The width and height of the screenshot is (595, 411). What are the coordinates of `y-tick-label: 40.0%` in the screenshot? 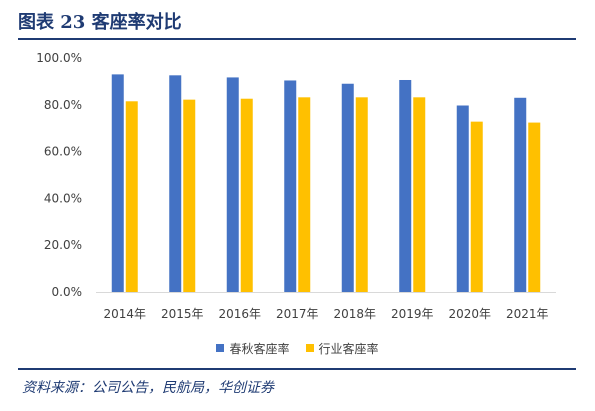 It's located at (63, 198).